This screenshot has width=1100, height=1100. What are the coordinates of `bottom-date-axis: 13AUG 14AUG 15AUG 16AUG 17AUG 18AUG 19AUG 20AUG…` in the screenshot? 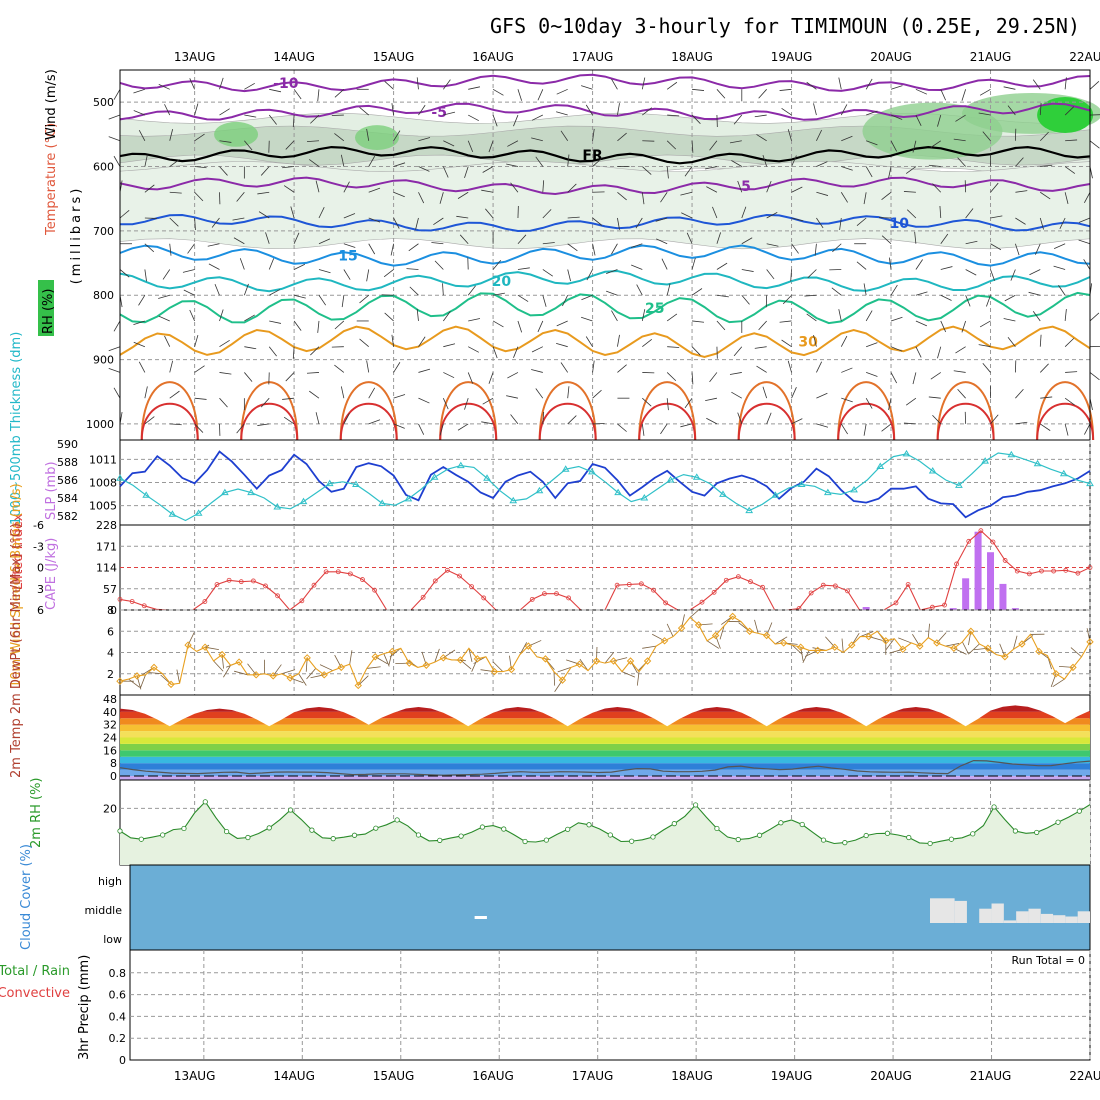 It's located at (637, 1076).